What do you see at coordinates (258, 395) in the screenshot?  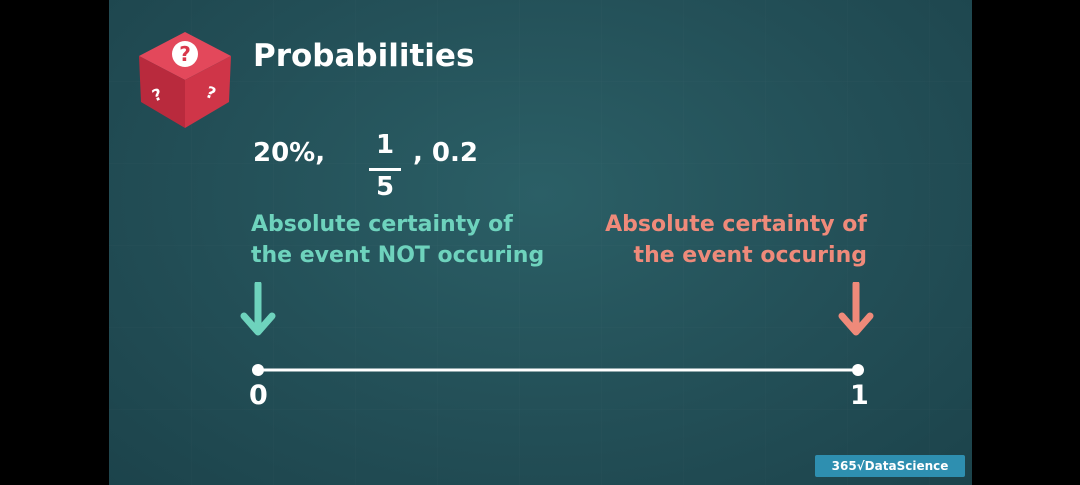 I see `axis-min-label: 0` at bounding box center [258, 395].